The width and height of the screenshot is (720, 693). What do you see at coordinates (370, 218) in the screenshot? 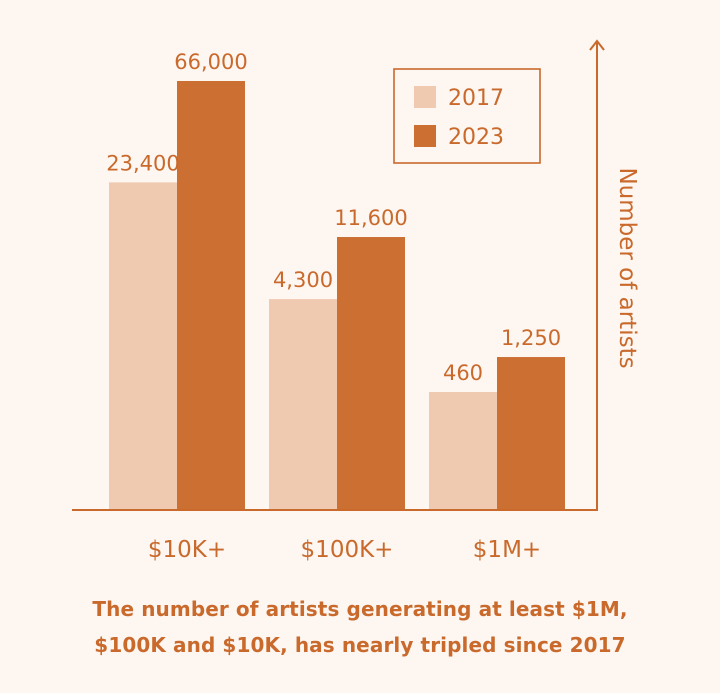
I see `value-label-2023-2: 11,600` at bounding box center [370, 218].